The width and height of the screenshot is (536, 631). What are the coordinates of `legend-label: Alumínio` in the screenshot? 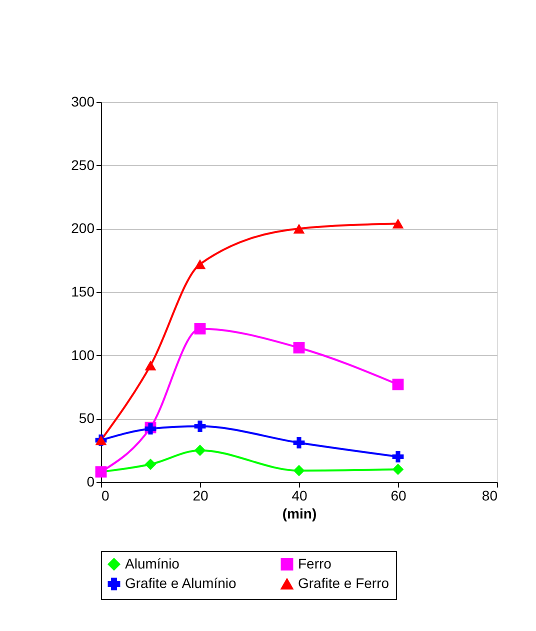 It's located at (152, 563).